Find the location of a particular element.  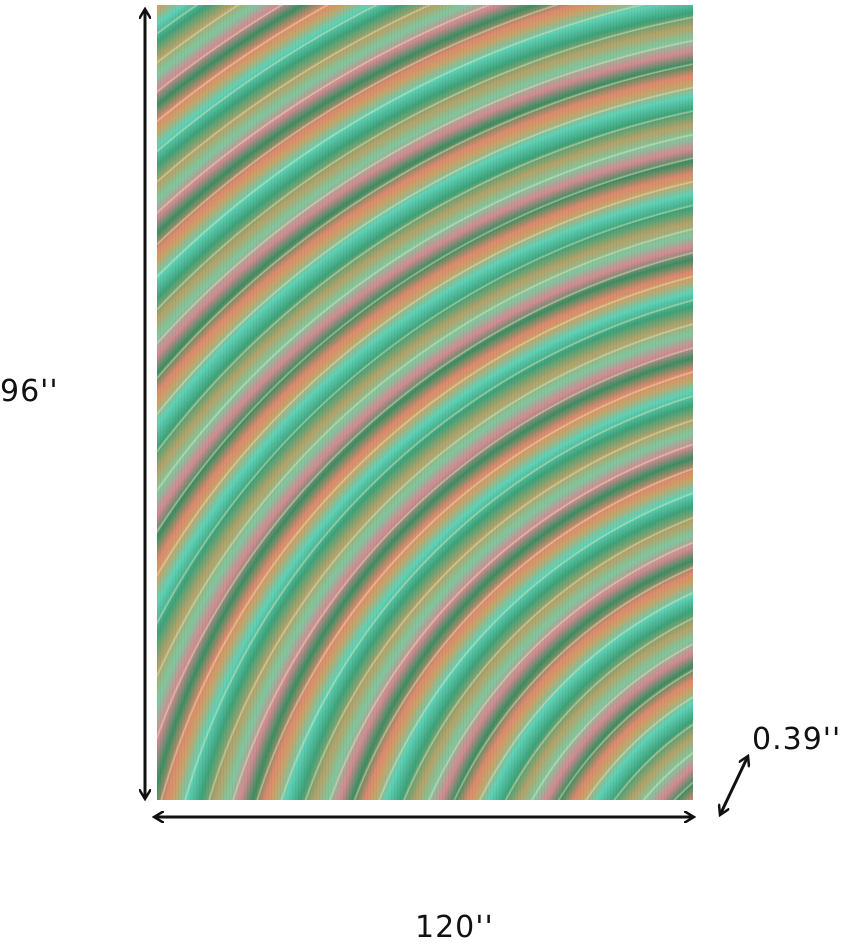

thickness-arrow is located at coordinates (734, 785).